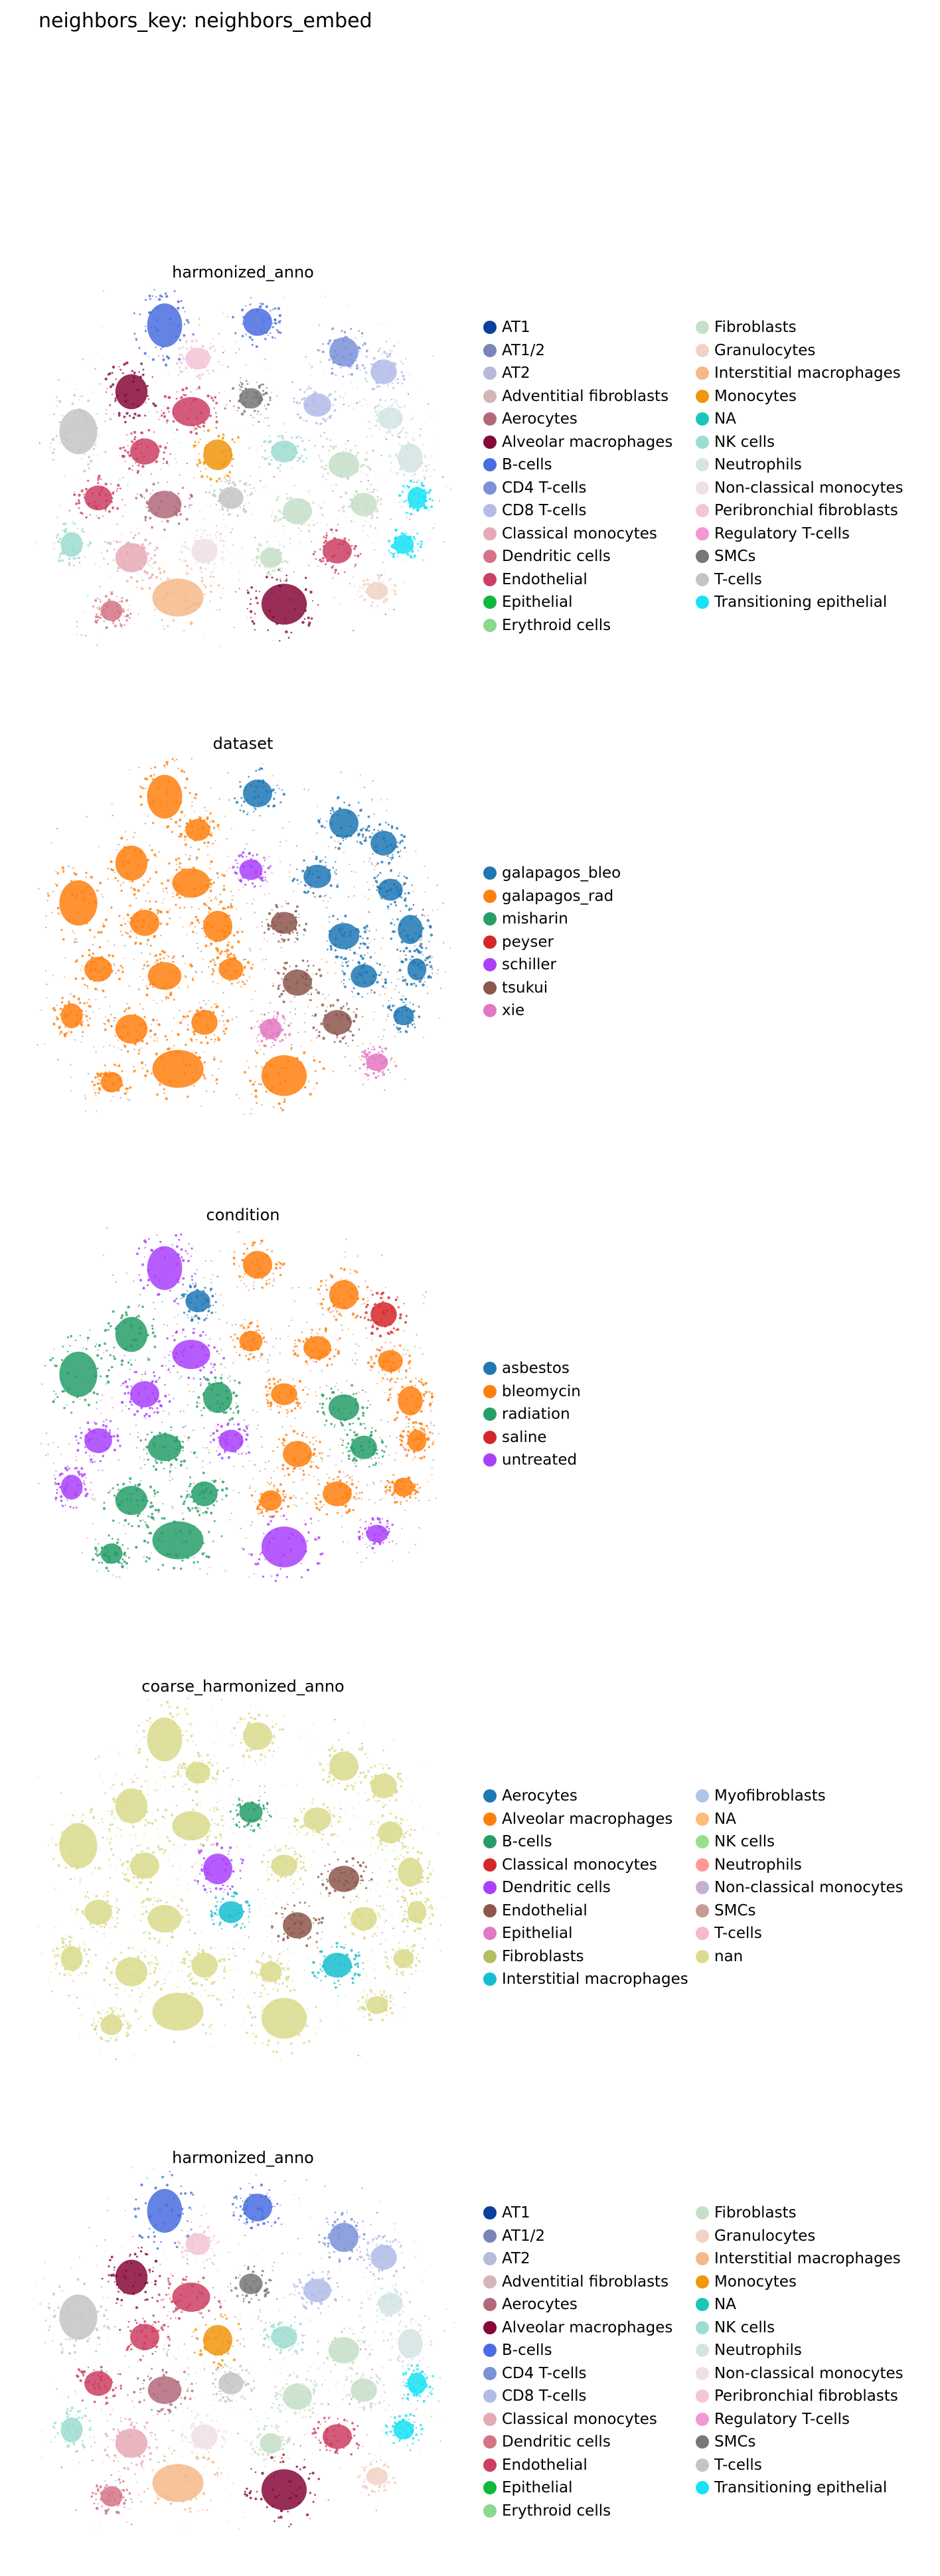 This screenshot has height=2576, width=940. What do you see at coordinates (245, 2350) in the screenshot?
I see `umap-plot` at bounding box center [245, 2350].